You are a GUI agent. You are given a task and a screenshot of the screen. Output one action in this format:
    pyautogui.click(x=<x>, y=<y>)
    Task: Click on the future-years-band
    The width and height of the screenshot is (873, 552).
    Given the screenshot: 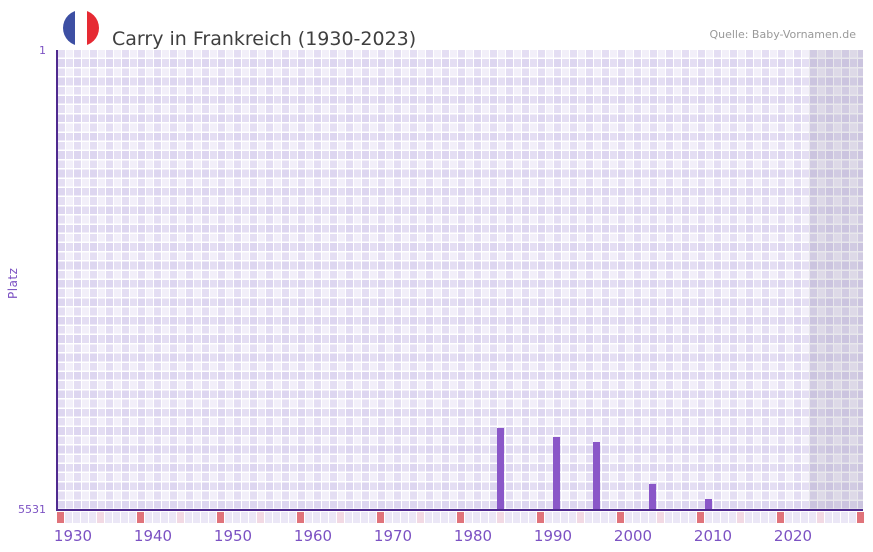 What is the action you would take?
    pyautogui.click(x=836, y=280)
    